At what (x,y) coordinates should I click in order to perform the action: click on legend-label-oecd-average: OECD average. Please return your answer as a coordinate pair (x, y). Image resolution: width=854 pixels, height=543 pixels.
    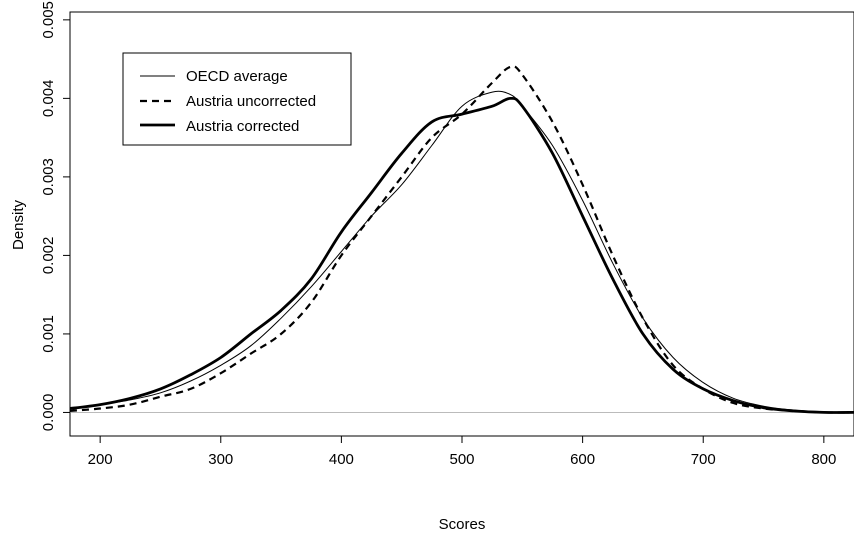
    Looking at the image, I should click on (237, 76).